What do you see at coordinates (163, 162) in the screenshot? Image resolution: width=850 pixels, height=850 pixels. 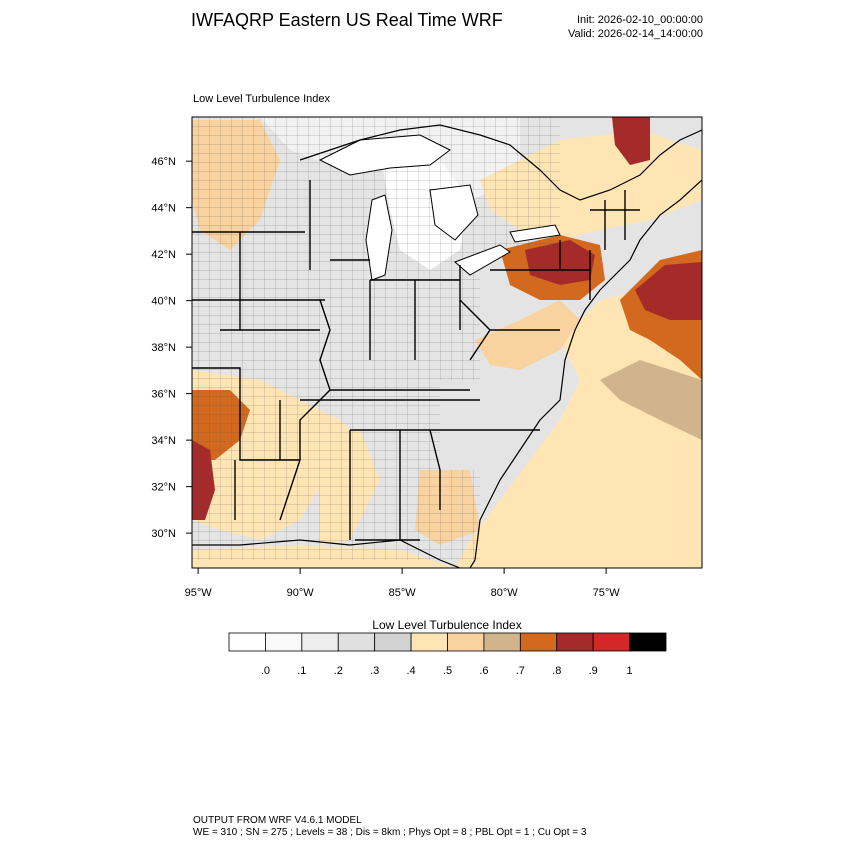 I see `lat-label: 46°N` at bounding box center [163, 162].